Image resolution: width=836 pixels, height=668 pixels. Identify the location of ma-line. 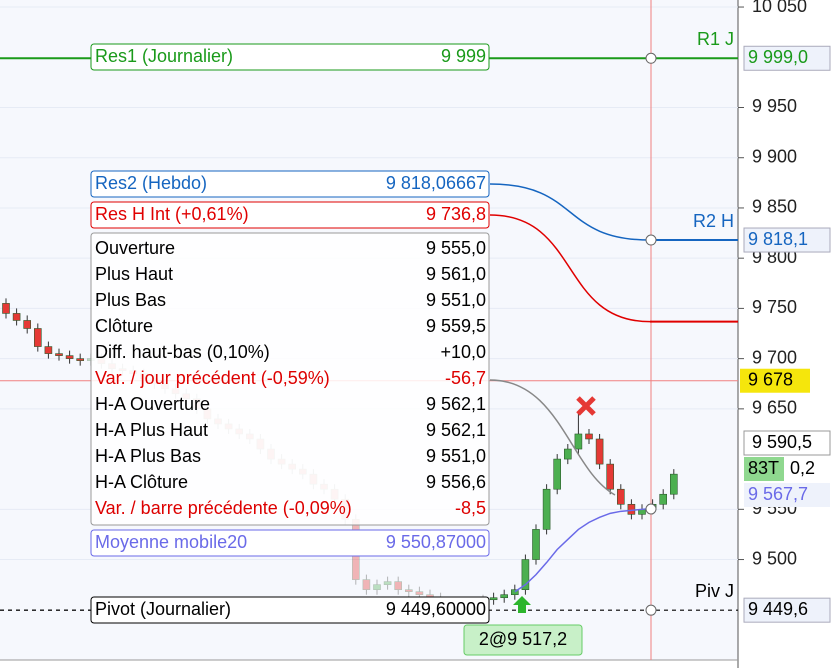
(583, 550).